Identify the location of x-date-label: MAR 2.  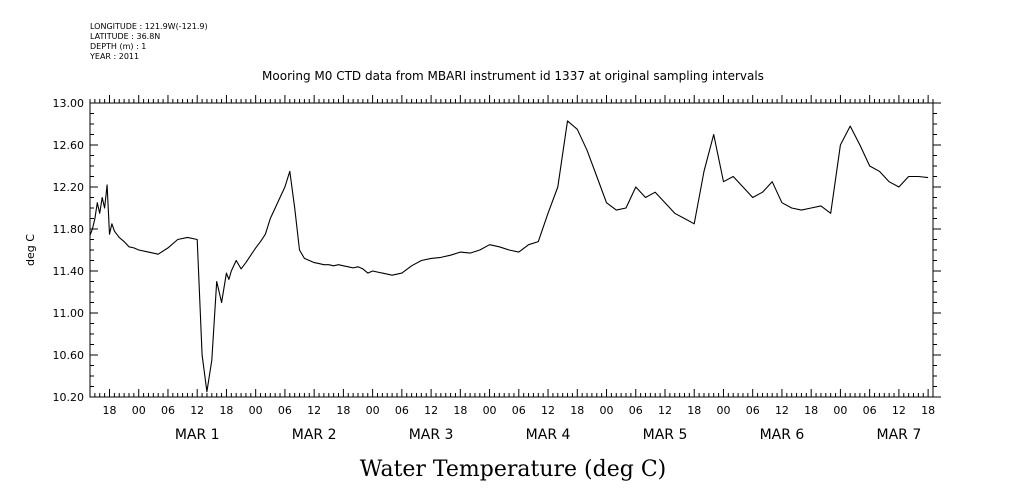
(314, 435).